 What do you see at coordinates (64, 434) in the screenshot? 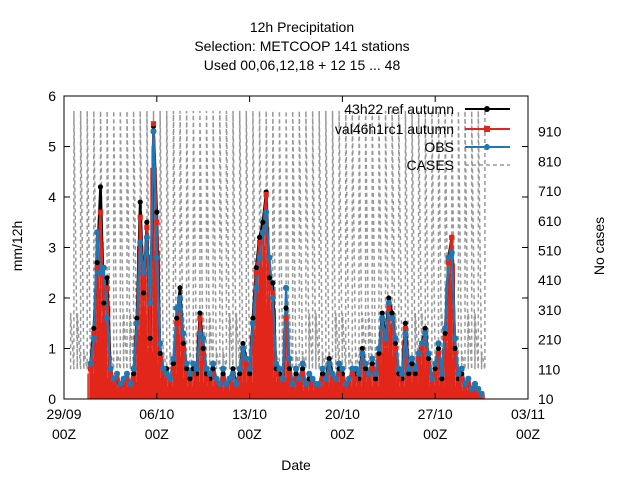
I see `x-tick-sublabel-0: 00Z` at bounding box center [64, 434].